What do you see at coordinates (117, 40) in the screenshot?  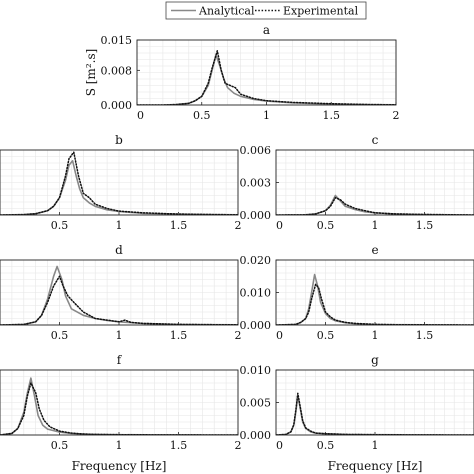 I see `y-tick-label: 0.015` at bounding box center [117, 40].